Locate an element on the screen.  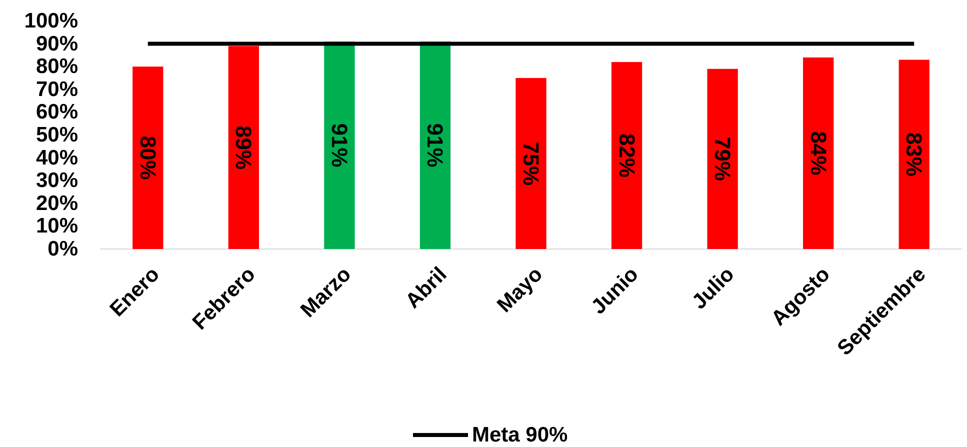
data-label: 82% is located at coordinates (627, 155).